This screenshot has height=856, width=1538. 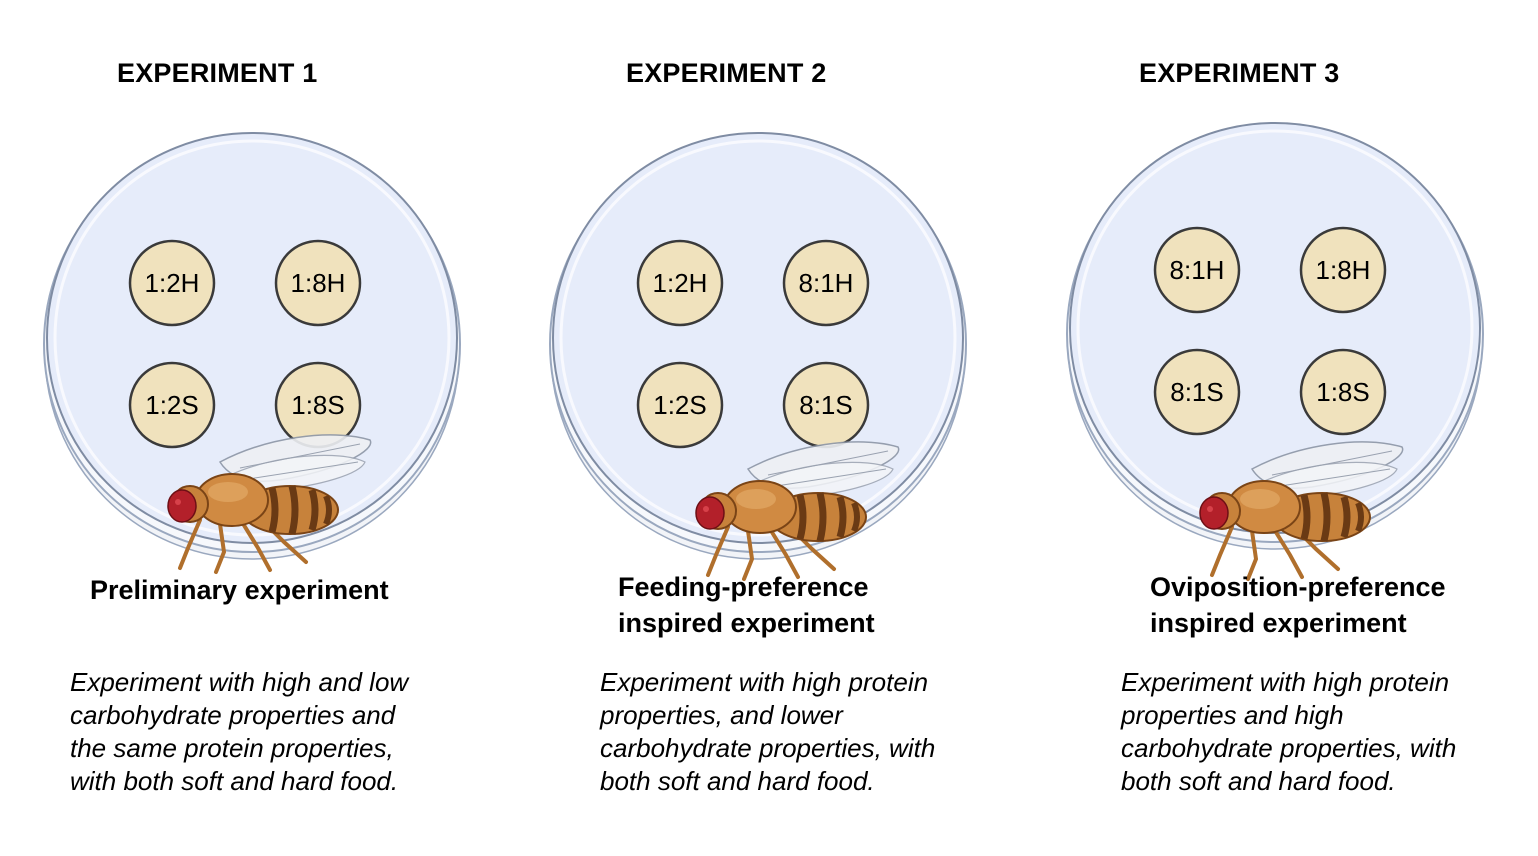 I want to click on experiment-1-subtitle: Preliminary experiment, so click(x=239, y=590).